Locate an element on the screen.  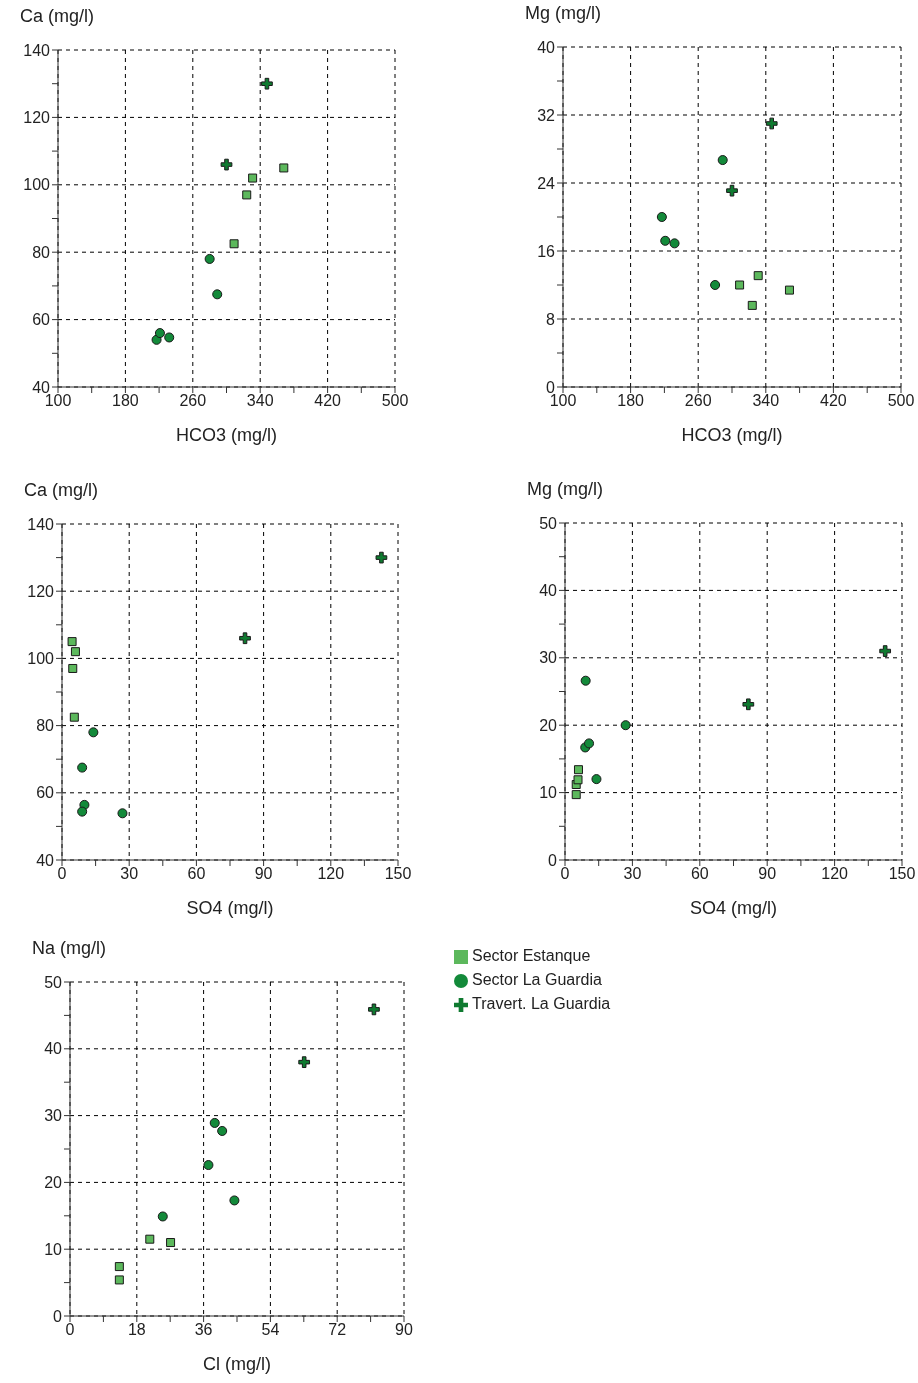
x-axis-title: HCO3 (mg/l) is located at coordinates (732, 435).